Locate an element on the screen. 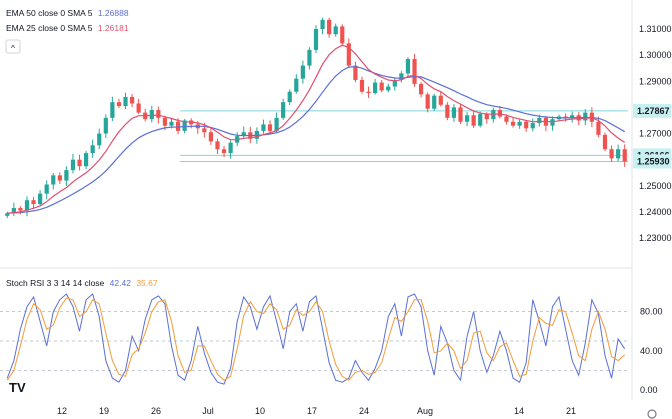 The height and width of the screenshot is (419, 672). rsi-tick-label: 0.00 is located at coordinates (649, 390).